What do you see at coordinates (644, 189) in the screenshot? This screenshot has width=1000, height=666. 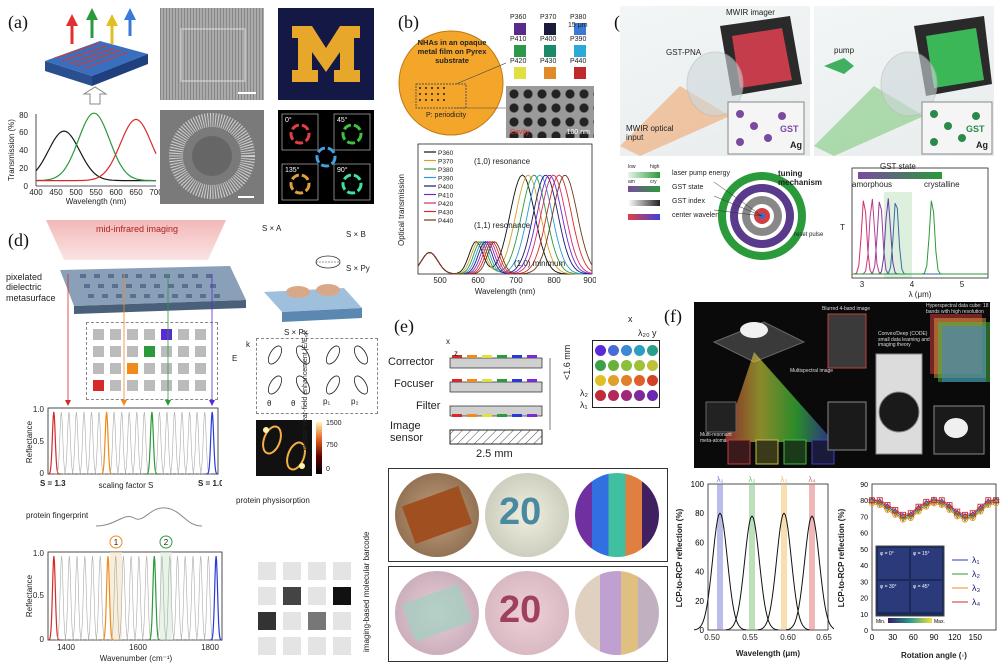 I see `legend-bar-state` at bounding box center [644, 189].